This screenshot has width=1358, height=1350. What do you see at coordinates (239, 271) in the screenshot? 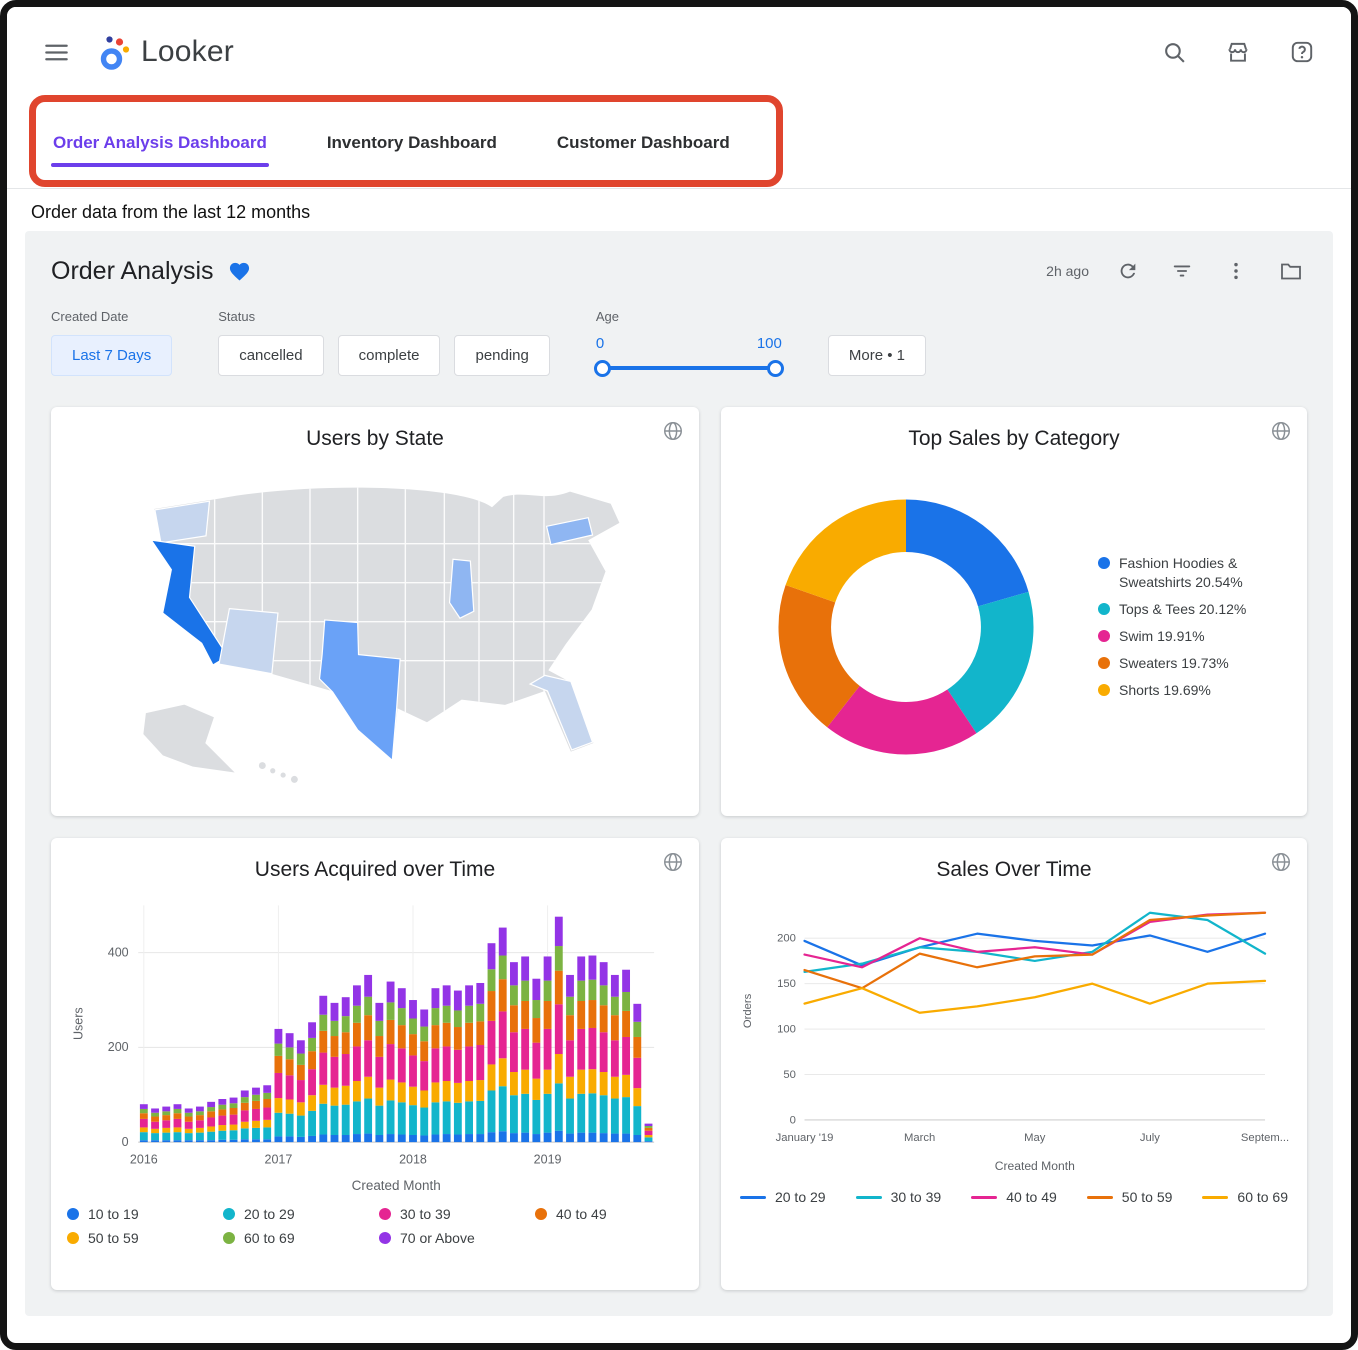
I see `favorite-heart-icon` at bounding box center [239, 271].